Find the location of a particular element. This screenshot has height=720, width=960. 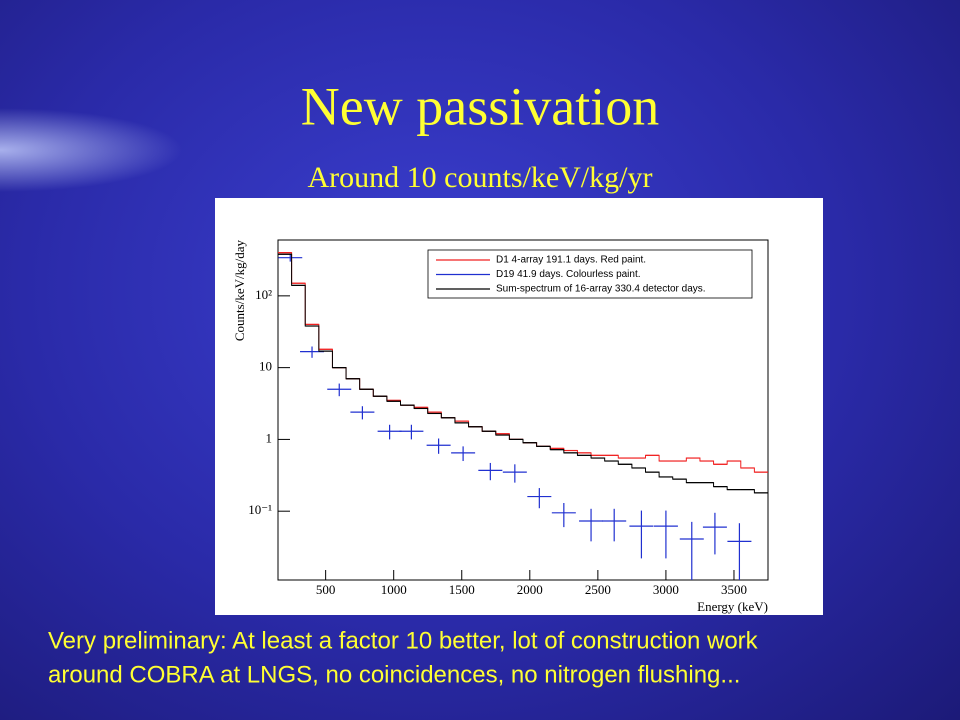

legend-label: D19 41.9 days. Colourless paint. is located at coordinates (568, 274).